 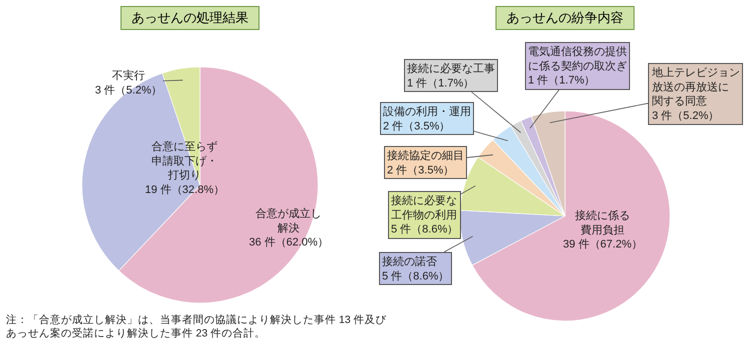 What do you see at coordinates (288, 242) in the screenshot?
I see `data-label: 36 件（62.0%）` at bounding box center [288, 242].